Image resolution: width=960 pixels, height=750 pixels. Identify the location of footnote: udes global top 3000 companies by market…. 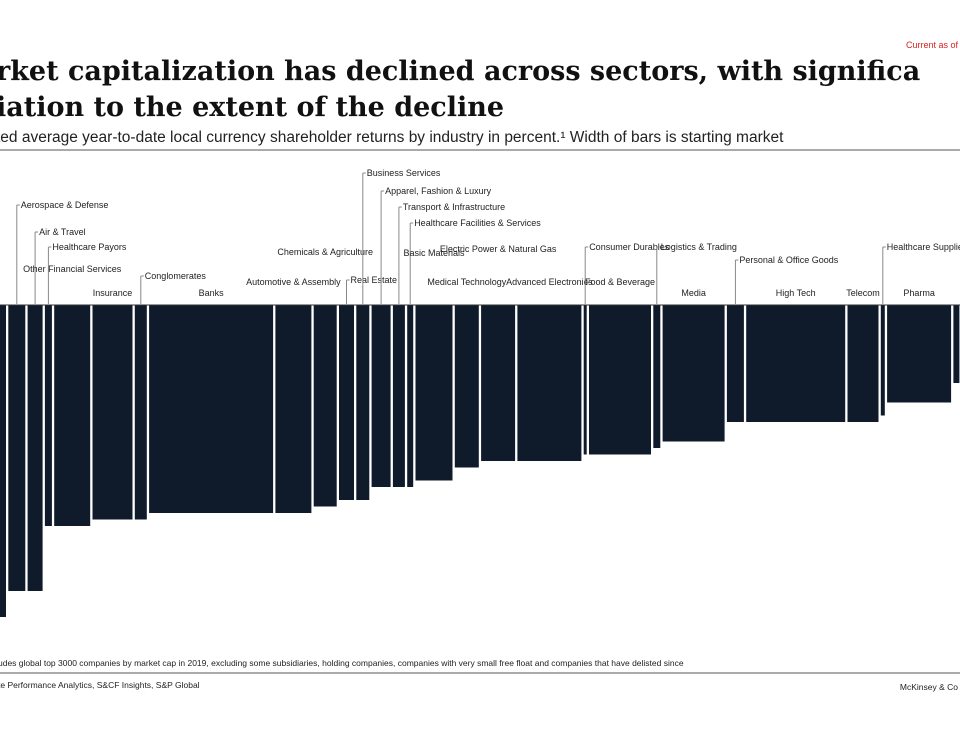
(342, 663).